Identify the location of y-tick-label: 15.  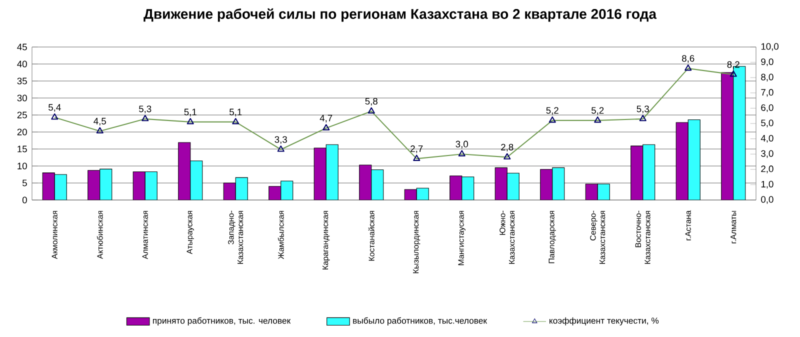
(22, 149).